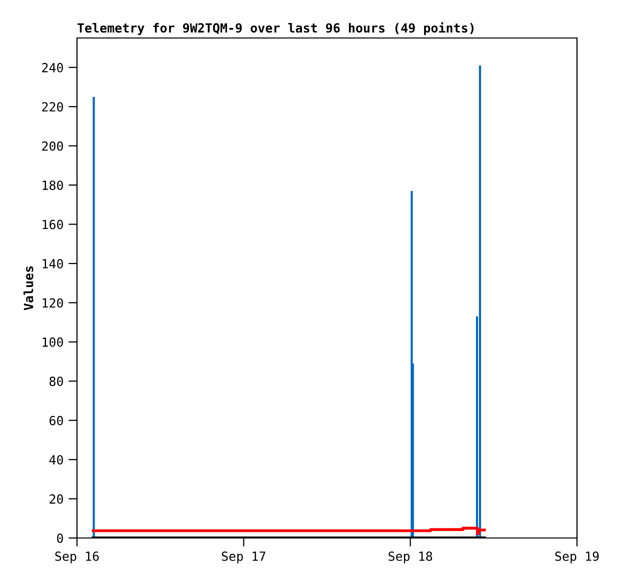  Describe the element at coordinates (56, 421) in the screenshot. I see `y-tick-label: 60` at that location.